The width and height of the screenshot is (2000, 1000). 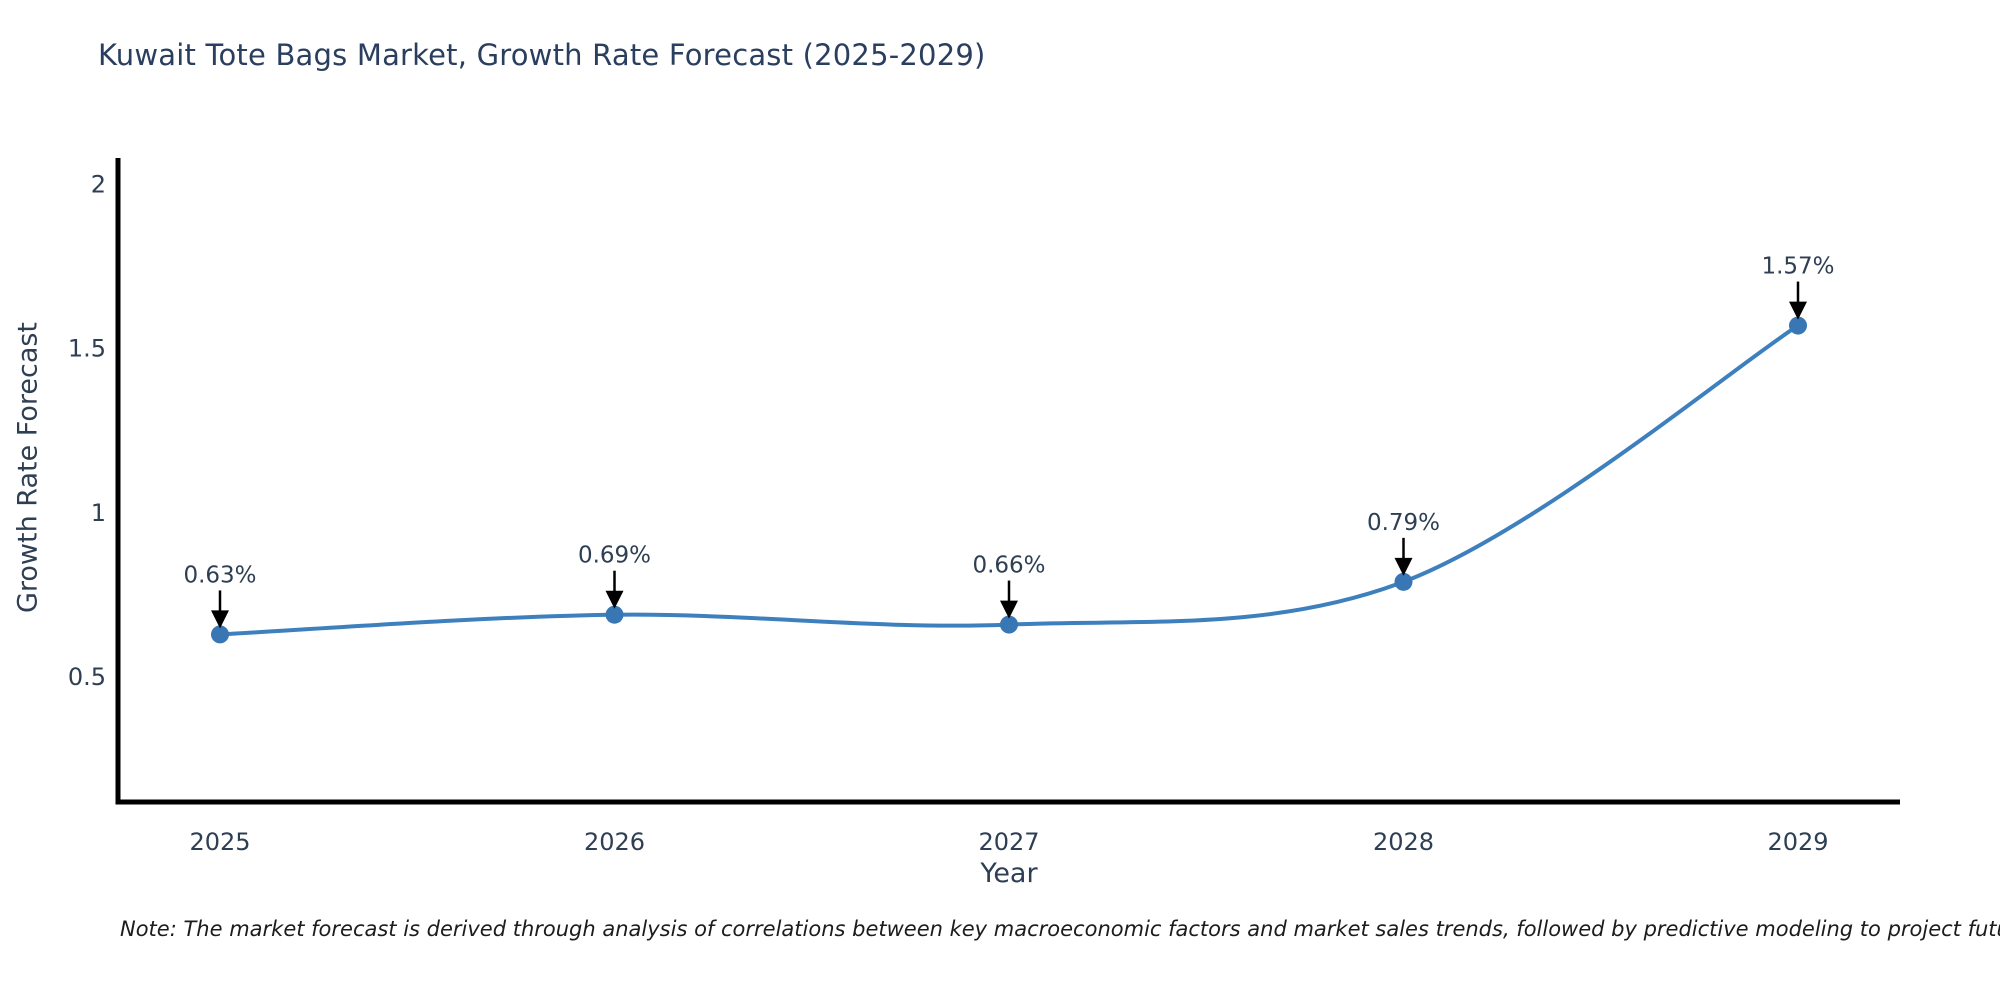 I want to click on data-point-label: 0.63%, so click(x=219, y=575).